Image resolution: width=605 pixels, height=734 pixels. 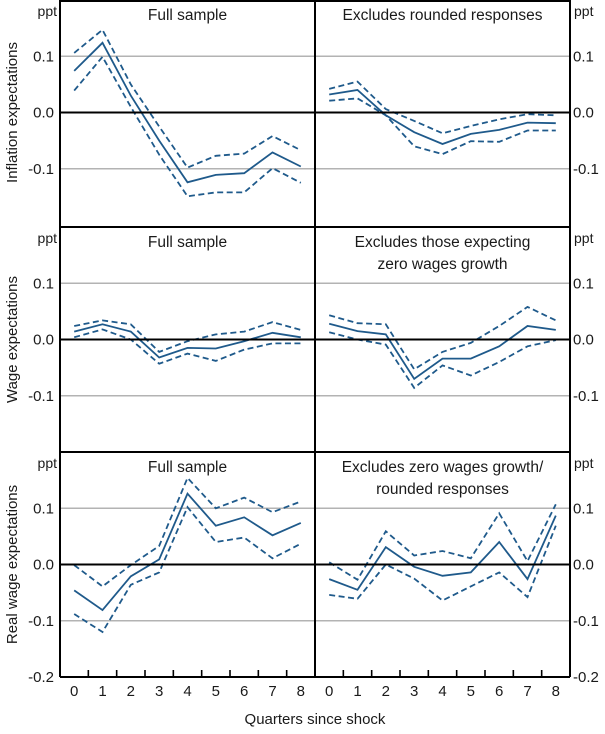 I want to click on y-axis-title: Inflation expectations, so click(x=12, y=112).